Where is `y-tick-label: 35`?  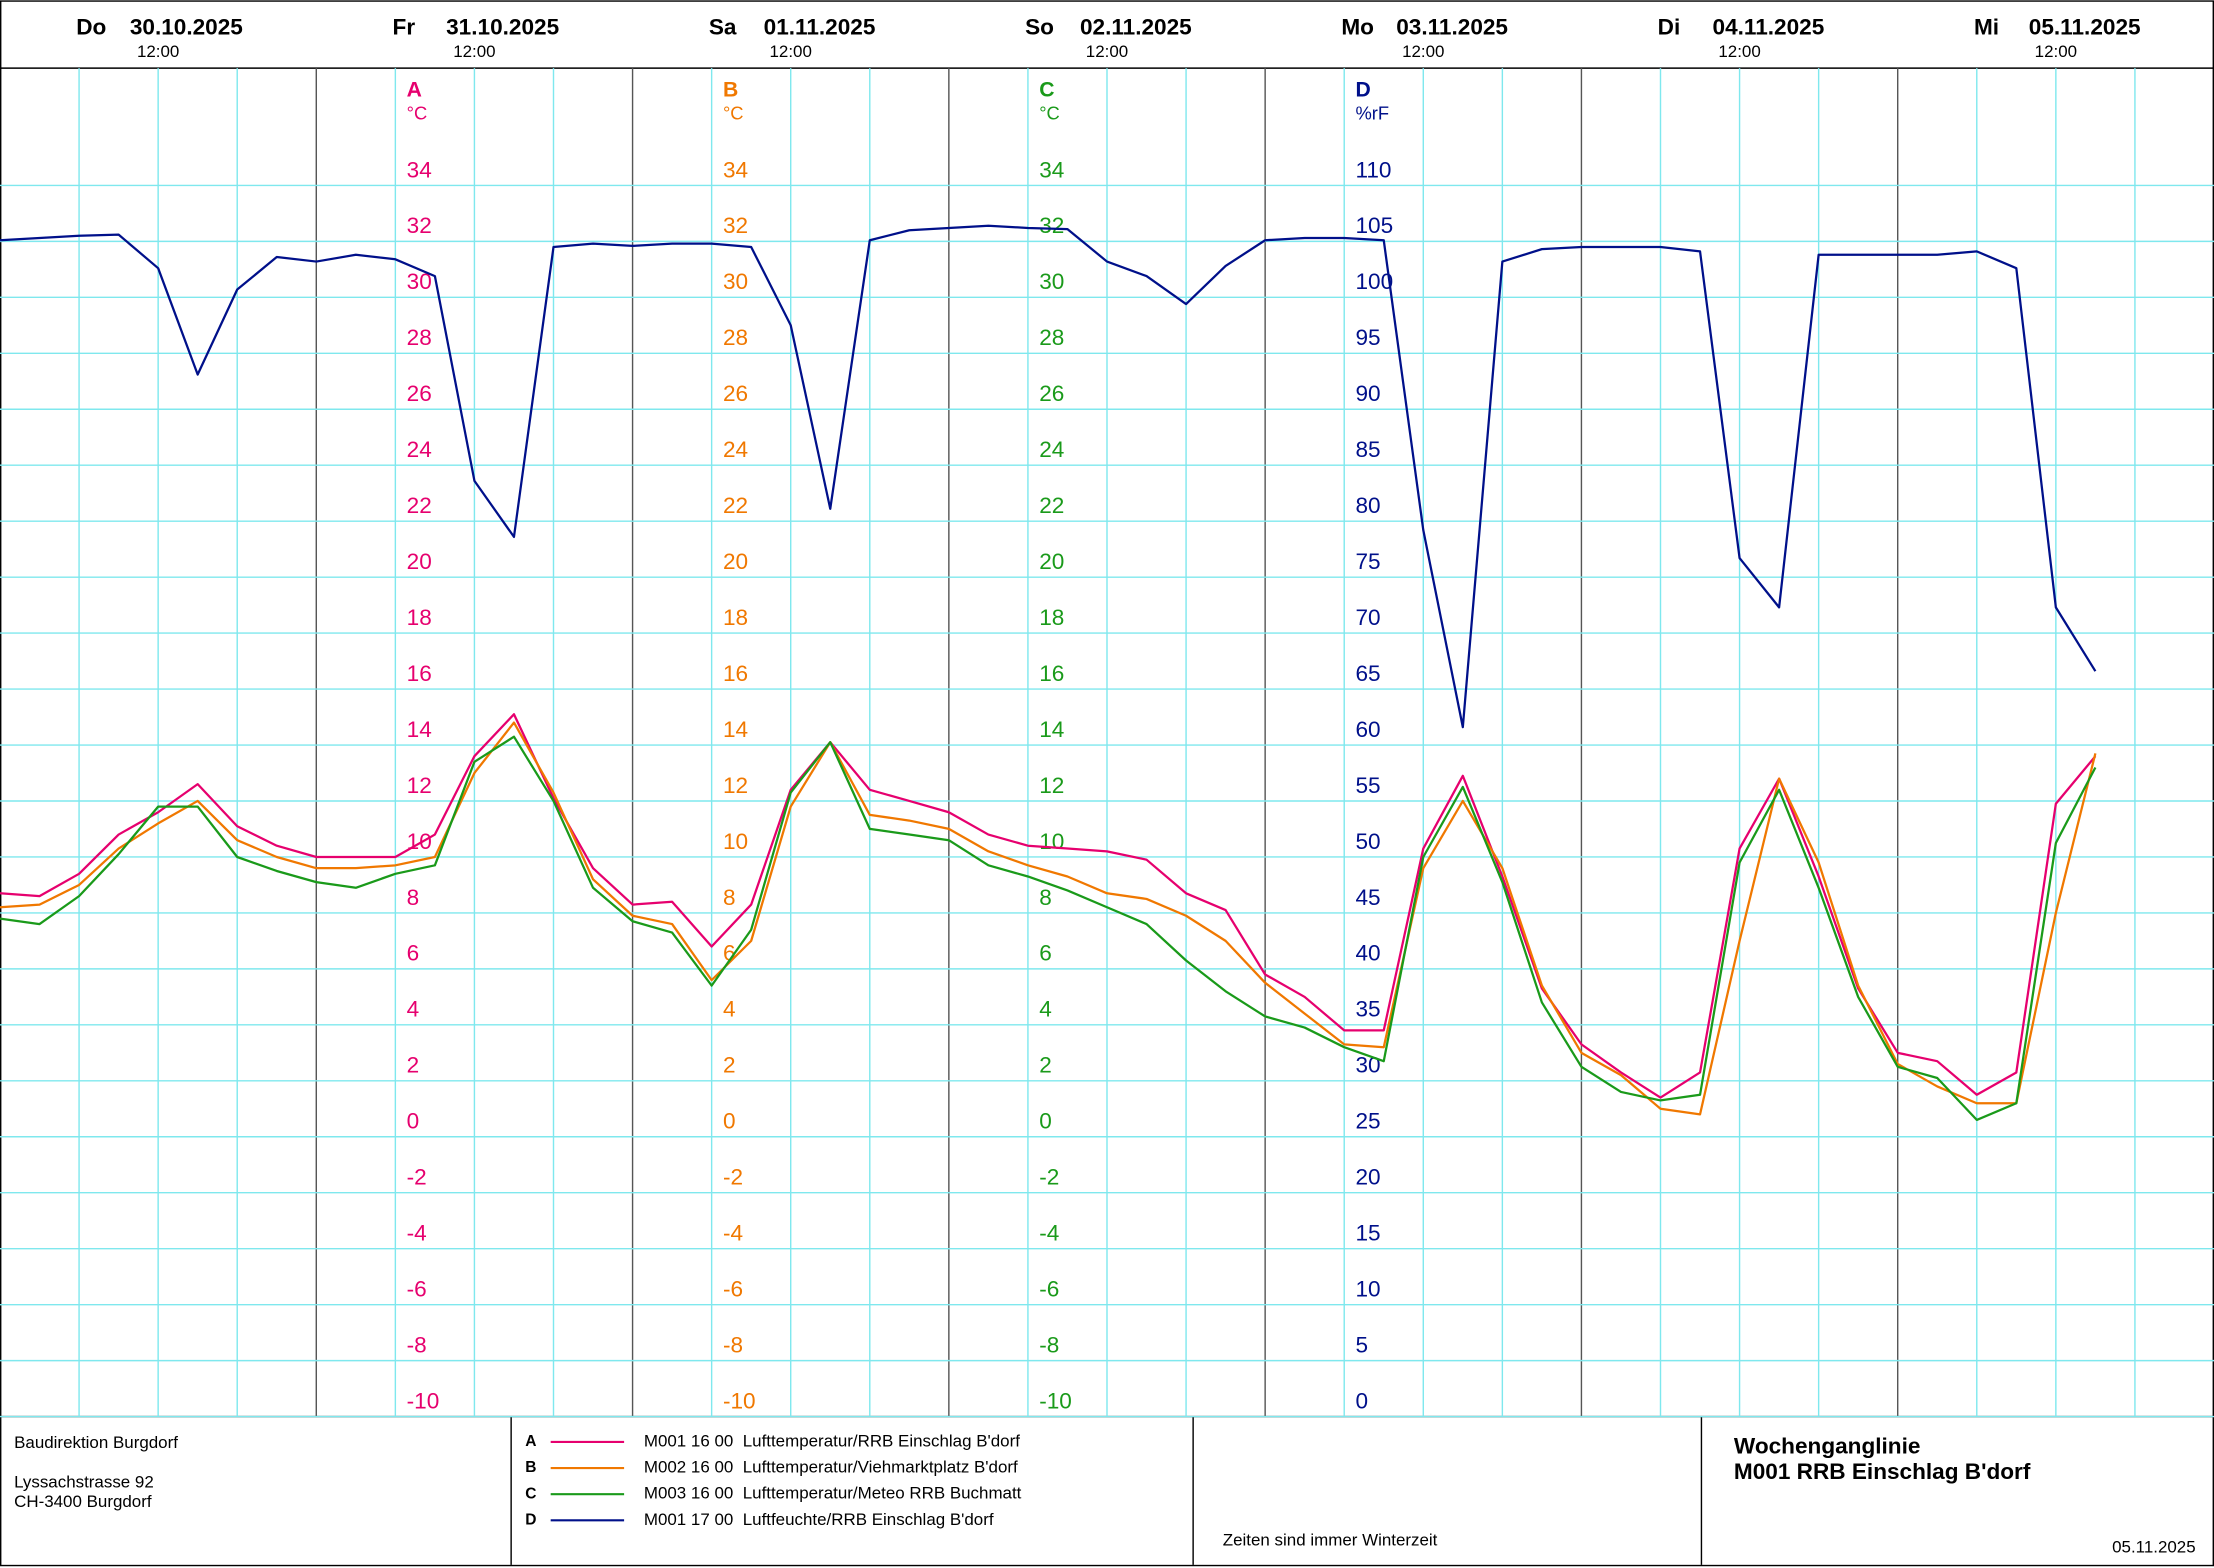 y-tick-label: 35 is located at coordinates (1368, 1009).